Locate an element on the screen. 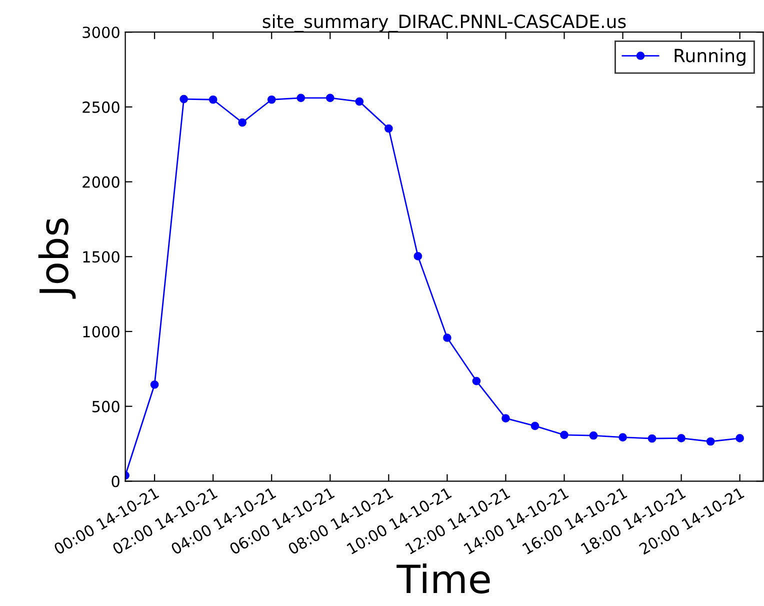  y-tick-label: 2500 is located at coordinates (101, 107).